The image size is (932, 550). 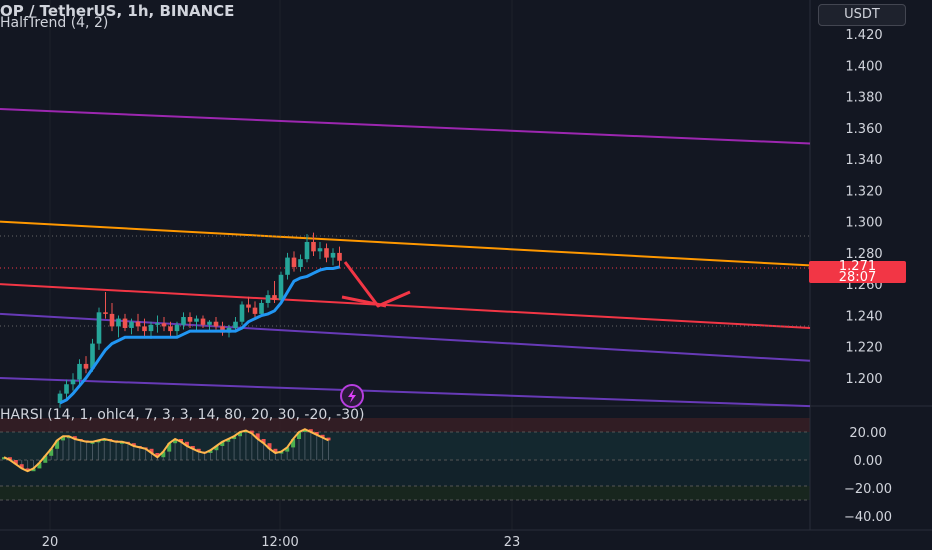 I want to click on harsi-lower-zone, so click(x=405, y=473).